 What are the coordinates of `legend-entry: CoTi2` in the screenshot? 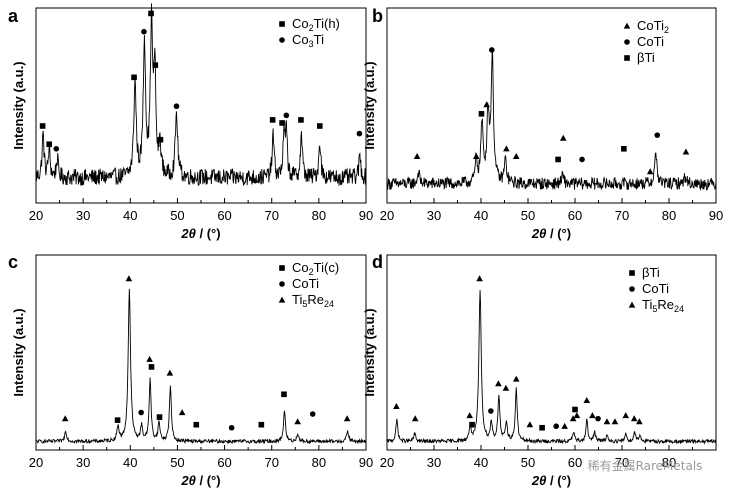 It's located at (653, 26).